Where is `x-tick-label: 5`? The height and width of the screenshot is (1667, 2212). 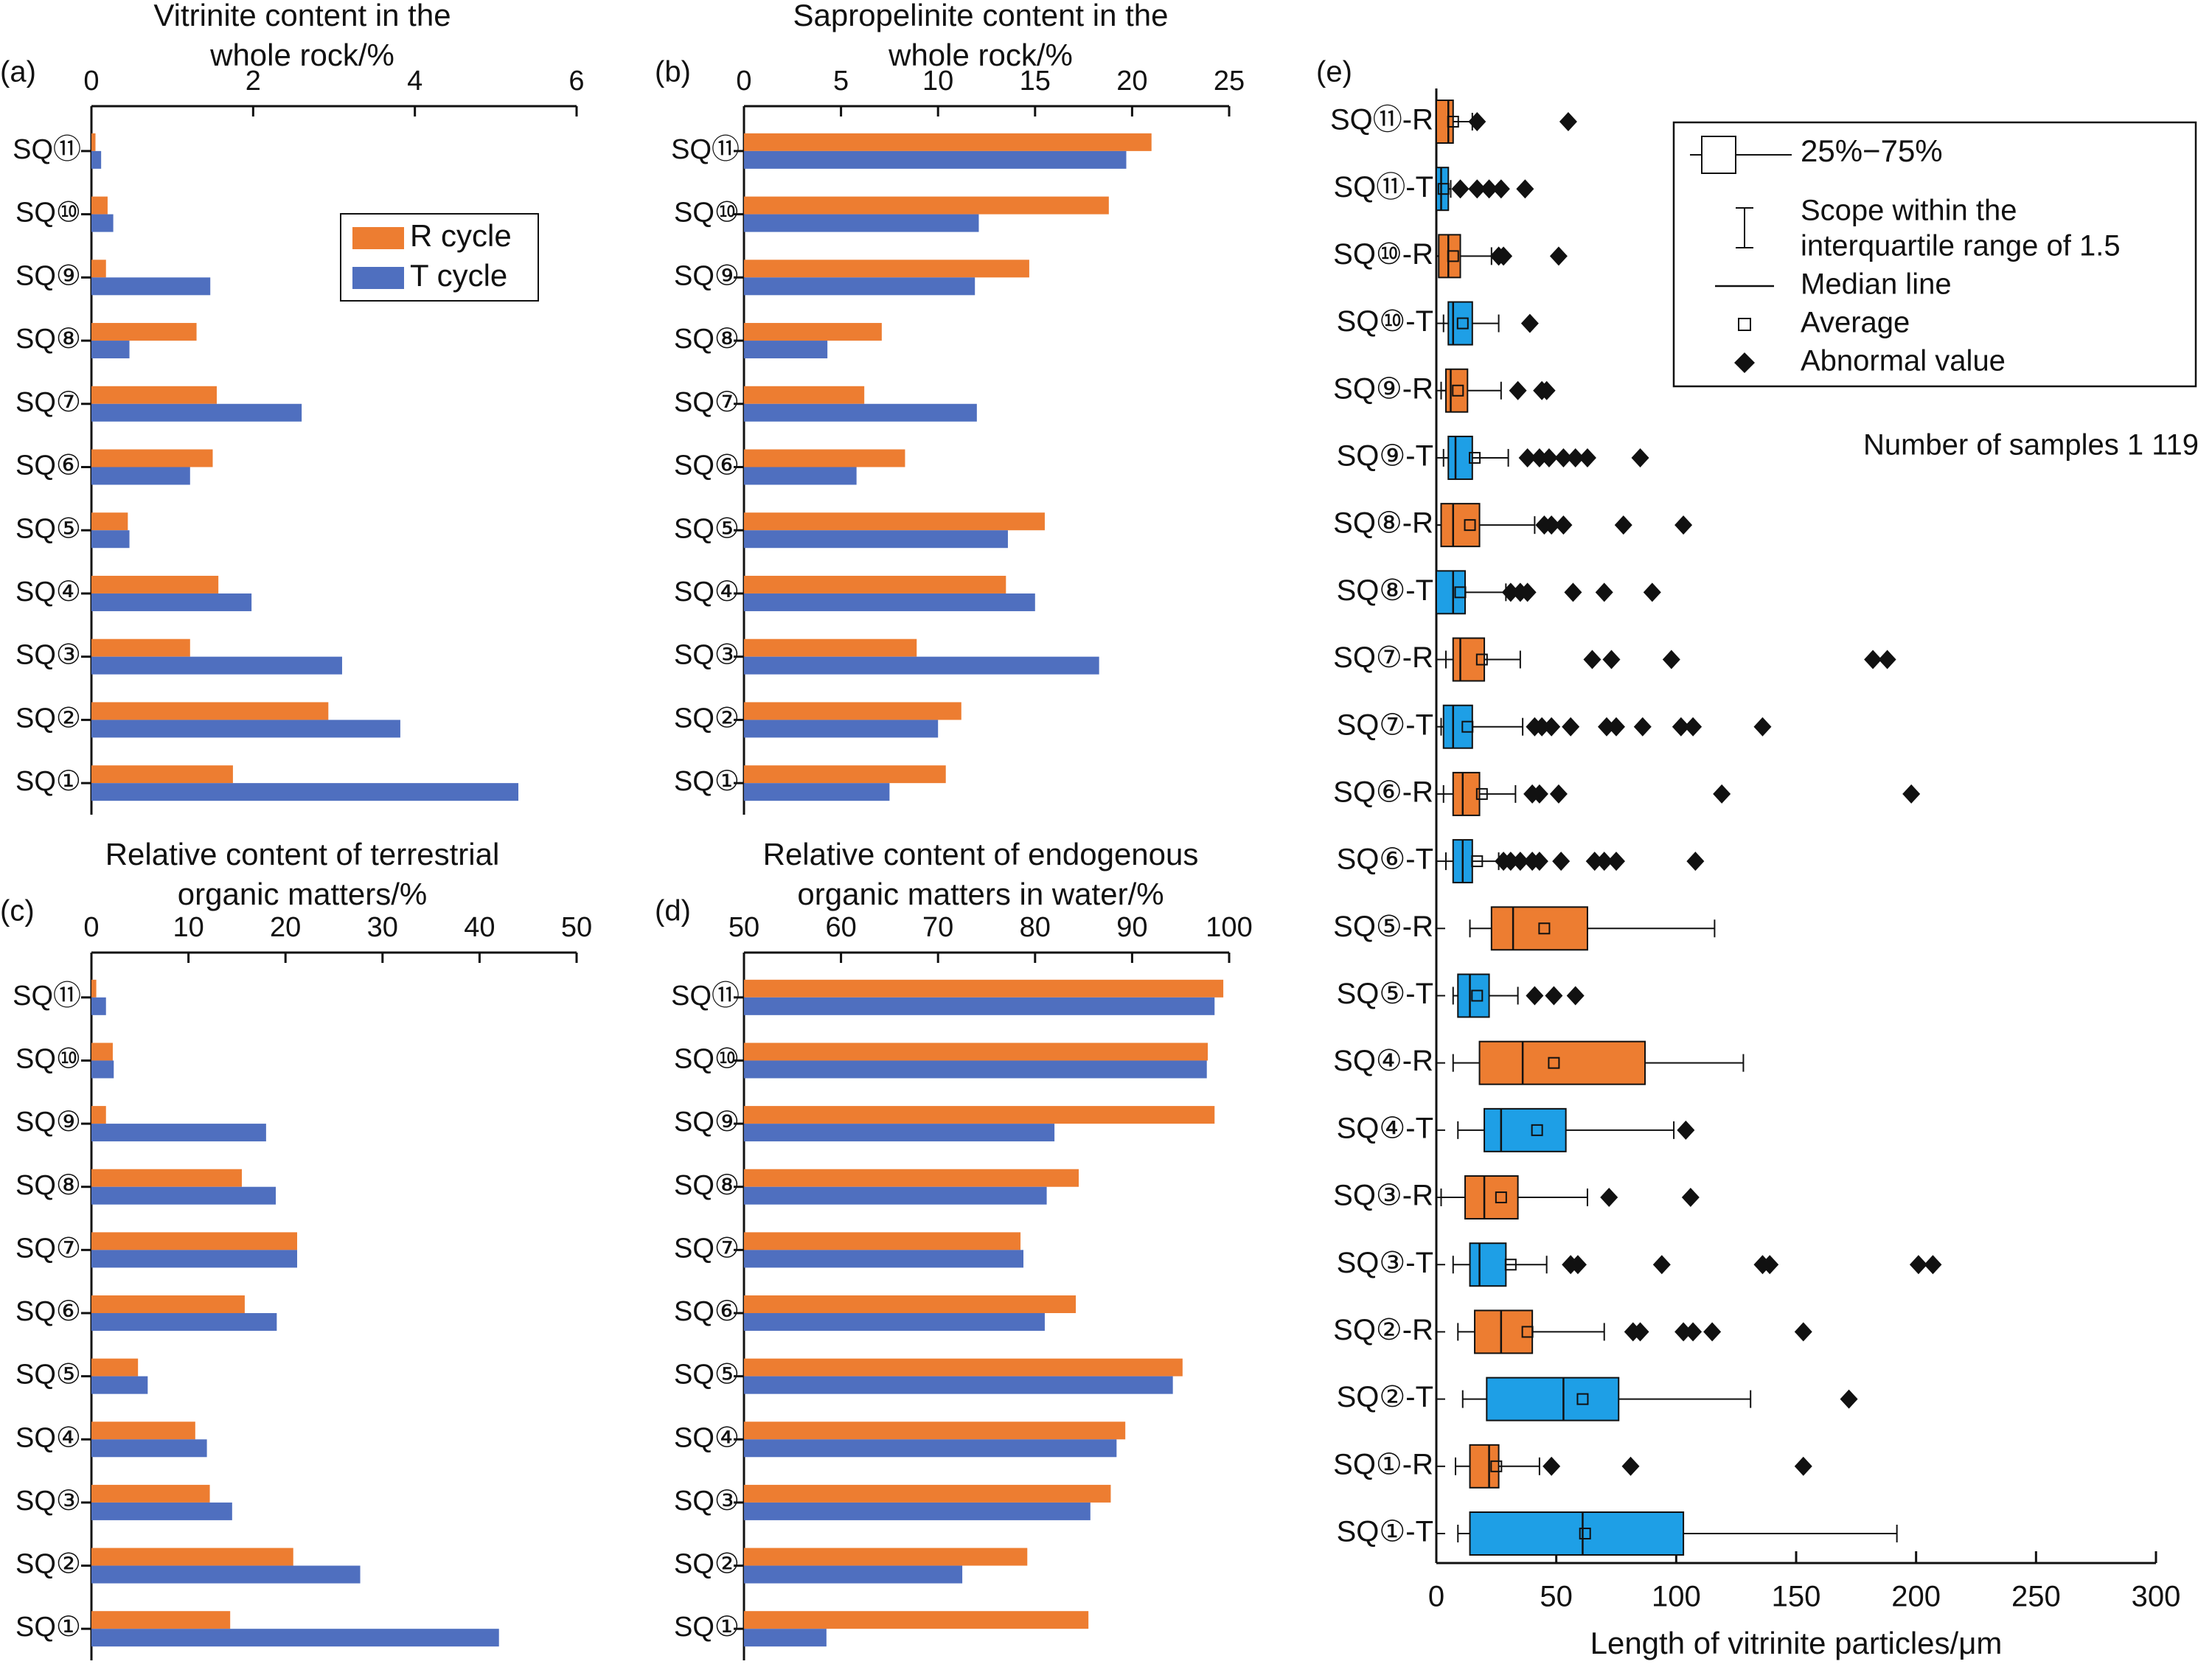
x-tick-label: 5 is located at coordinates (841, 81).